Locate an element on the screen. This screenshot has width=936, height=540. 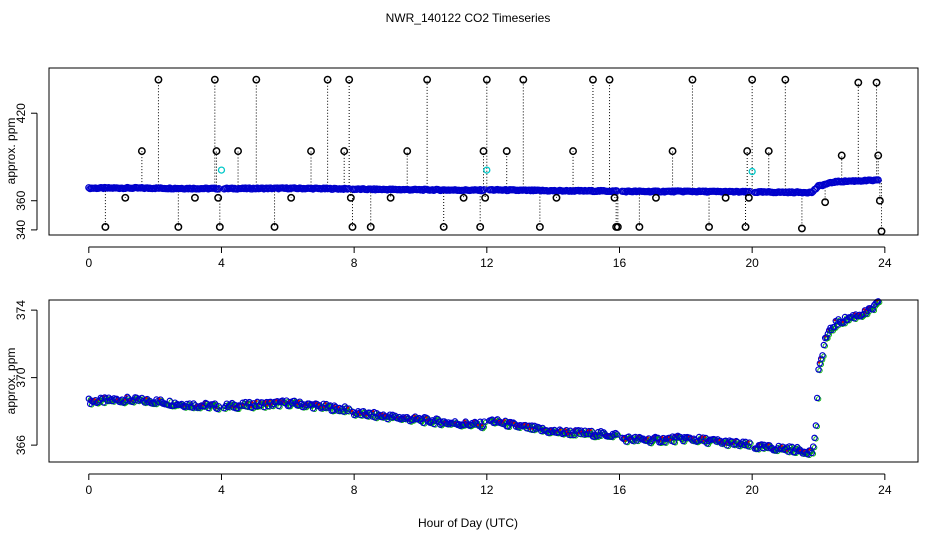
y-tick-label: 370 is located at coordinates (21, 377).